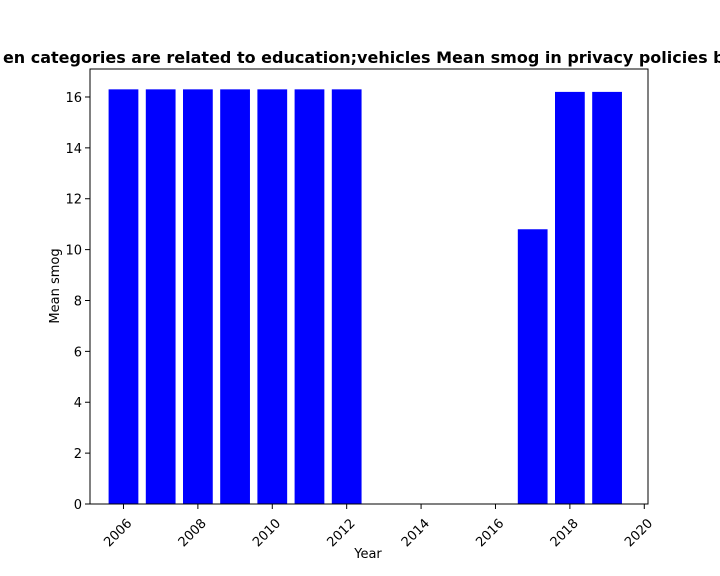 The image size is (720, 576). Describe the element at coordinates (267, 533) in the screenshot. I see `x-tick-label: 2010` at that location.